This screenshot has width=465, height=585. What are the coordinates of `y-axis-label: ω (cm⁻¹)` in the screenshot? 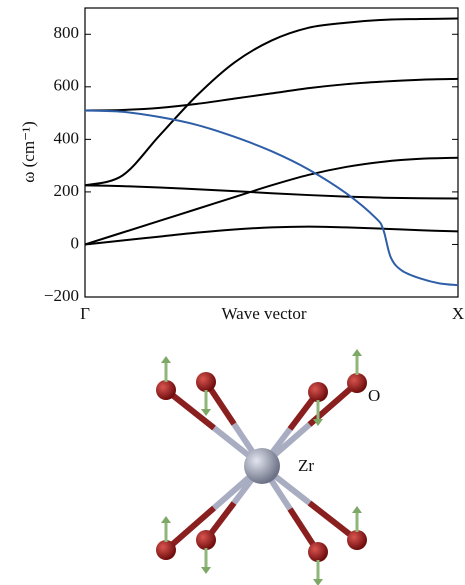 It's located at (28, 152).